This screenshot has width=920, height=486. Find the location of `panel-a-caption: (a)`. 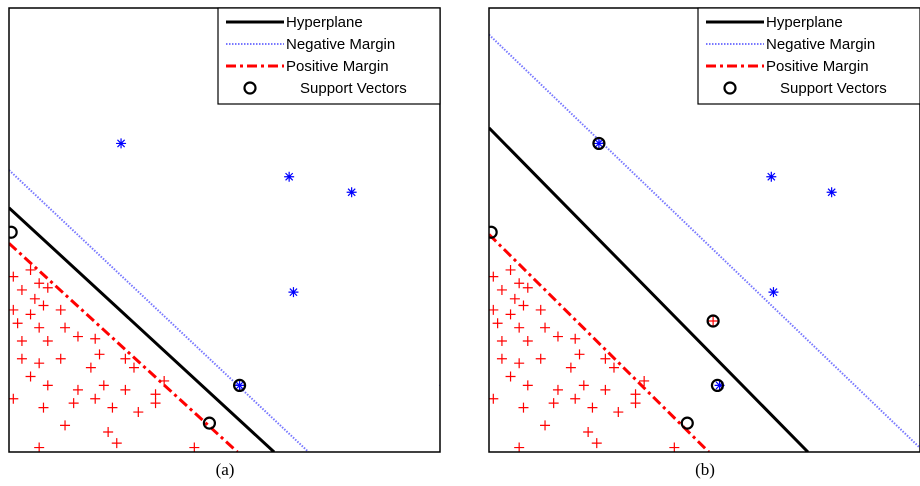

panel-a-caption: (a) is located at coordinates (225, 469).